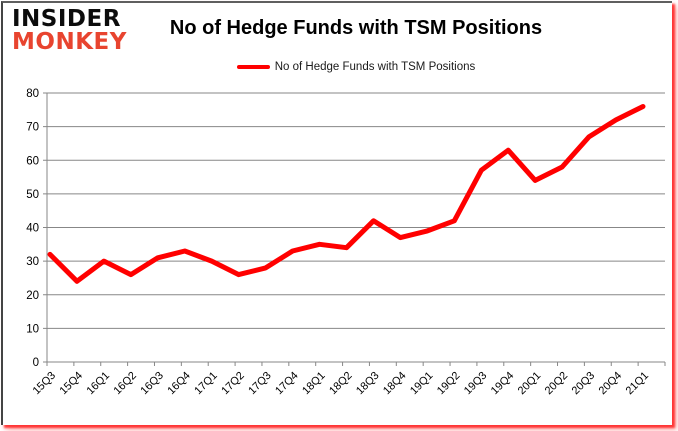 The image size is (678, 431). What do you see at coordinates (206, 384) in the screenshot?
I see `x-tick-label: 17Q1` at bounding box center [206, 384].